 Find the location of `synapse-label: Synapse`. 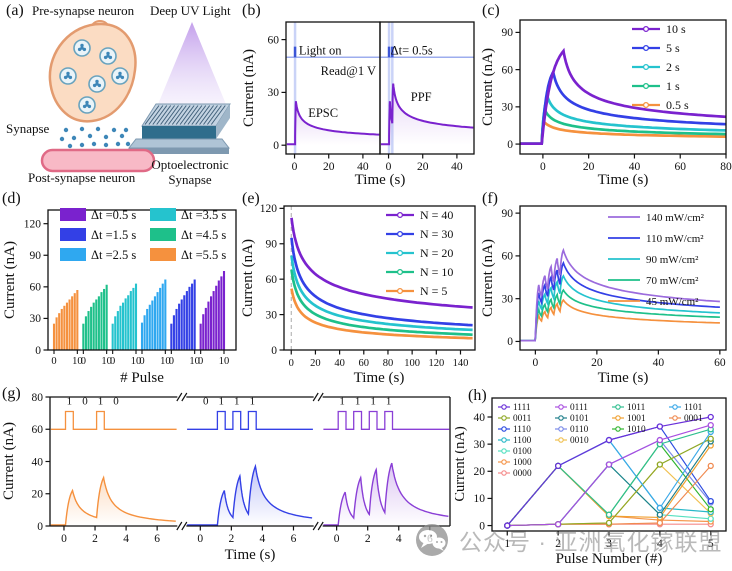

synapse-label: Synapse is located at coordinates (28, 128).